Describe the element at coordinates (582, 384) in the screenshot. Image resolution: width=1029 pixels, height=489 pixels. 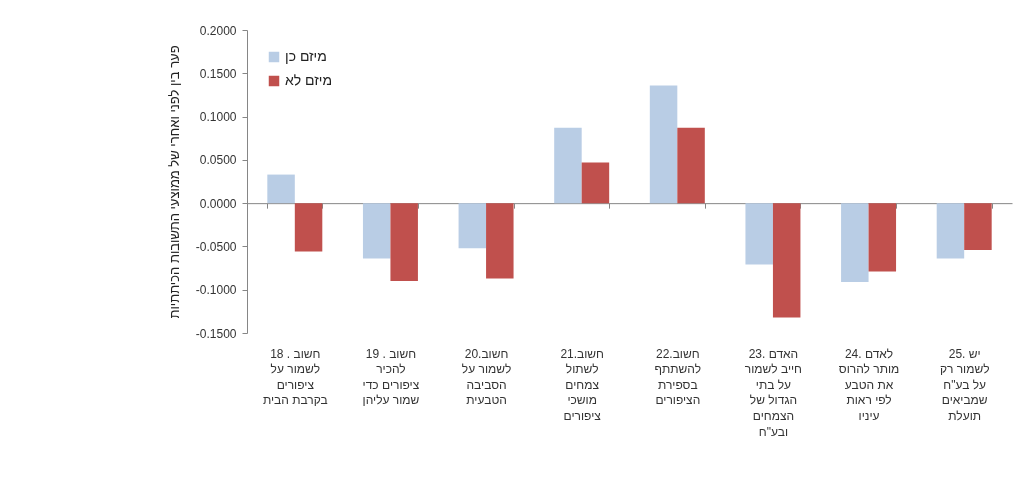
I see `x-tick-label: 21.חשוב לשתול צמחים מושכי ציפורים` at that location.